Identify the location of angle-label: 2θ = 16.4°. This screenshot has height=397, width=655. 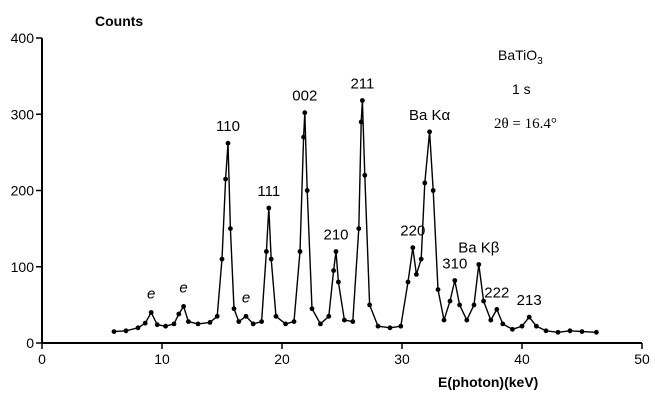
(525, 124).